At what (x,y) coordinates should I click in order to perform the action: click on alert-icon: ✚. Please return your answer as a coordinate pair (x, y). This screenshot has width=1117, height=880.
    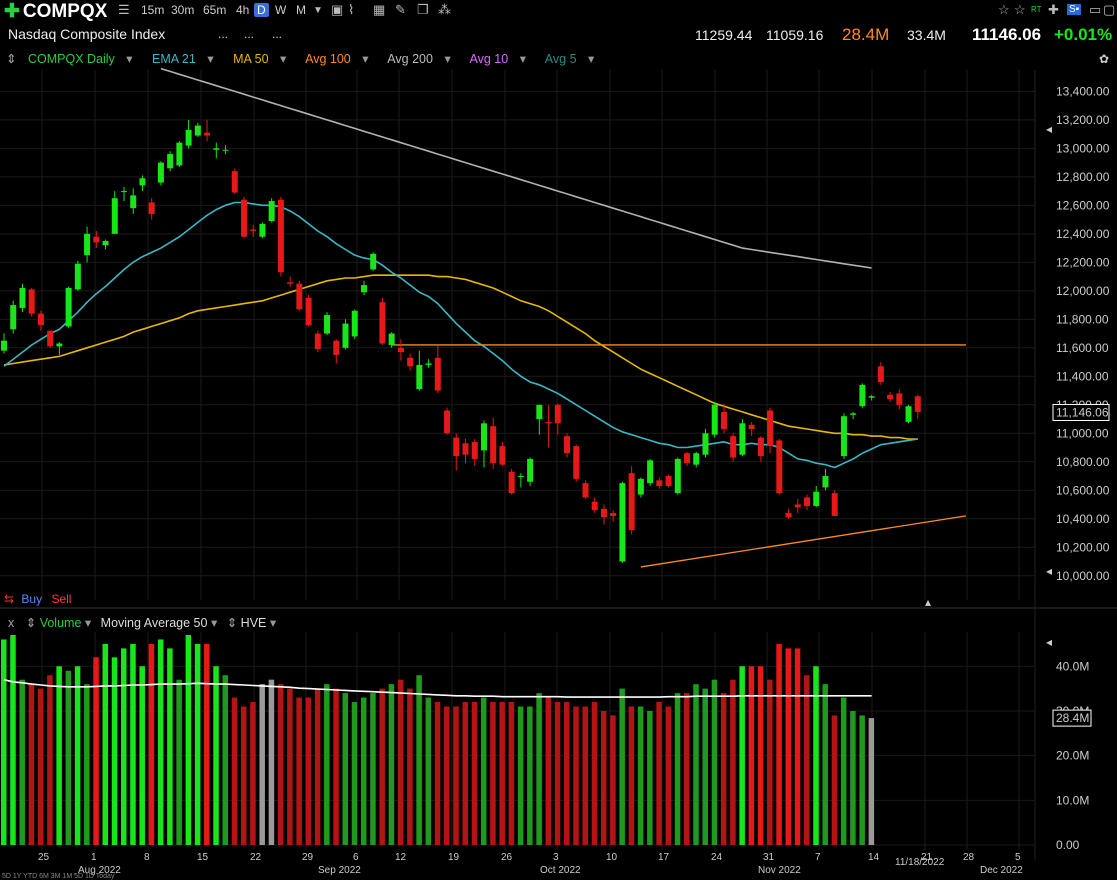
    Looking at the image, I should click on (1053, 9).